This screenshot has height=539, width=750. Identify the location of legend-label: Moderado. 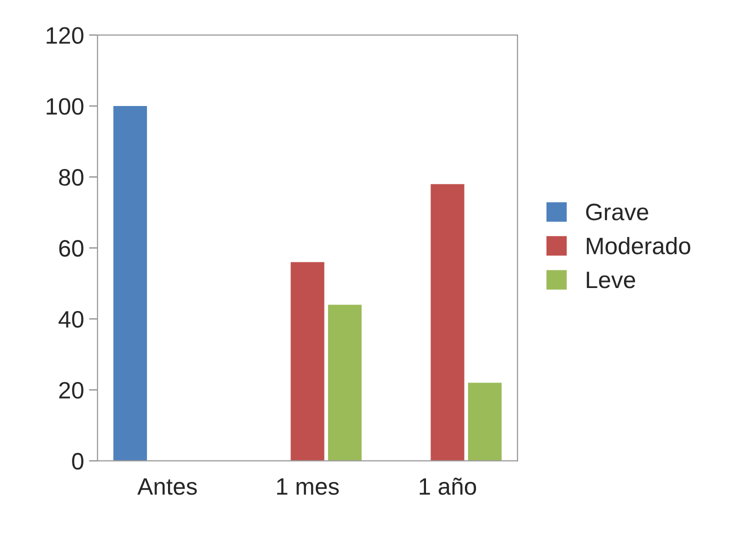
(638, 245).